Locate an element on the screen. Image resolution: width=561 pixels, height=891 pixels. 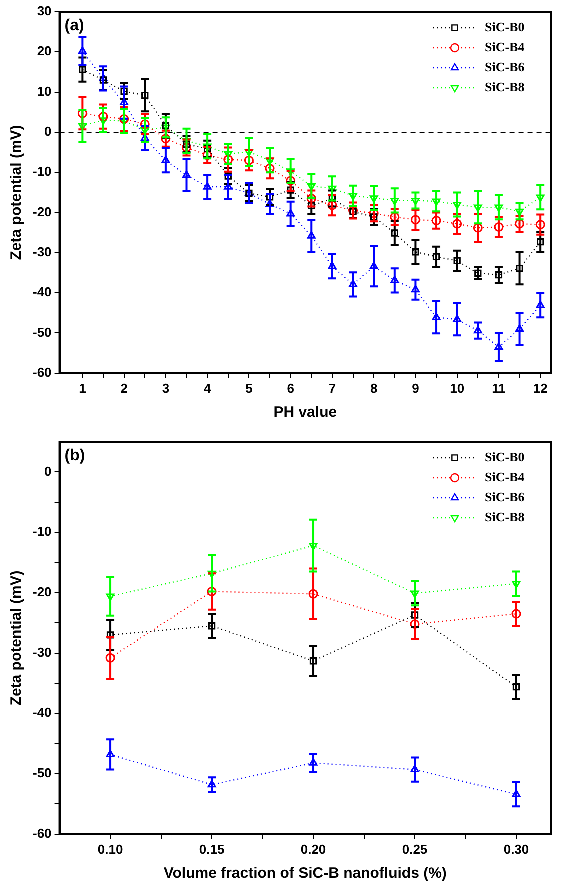
x-tick-label: 1 is located at coordinates (82, 388).